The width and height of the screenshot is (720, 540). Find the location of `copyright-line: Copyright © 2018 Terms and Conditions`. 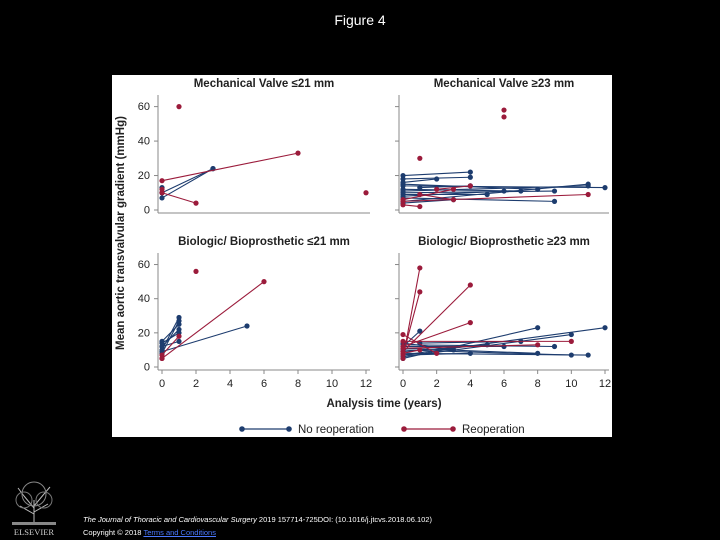

copyright-line: Copyright © 2018 Terms and Conditions is located at coordinates (149, 532).